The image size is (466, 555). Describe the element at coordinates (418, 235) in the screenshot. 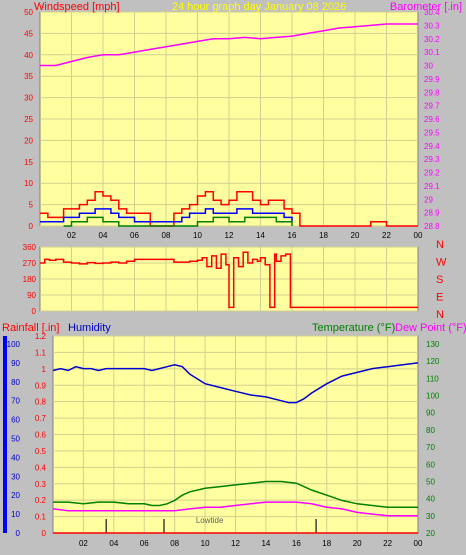

I see `hour-tick-label: 00` at that location.